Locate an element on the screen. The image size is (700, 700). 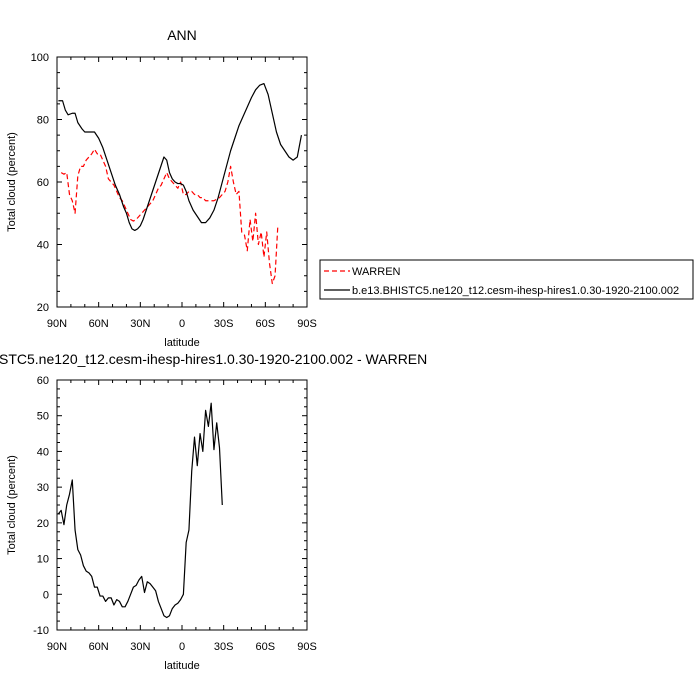
chart-top-ytick-label: 20 is located at coordinates (43, 308).